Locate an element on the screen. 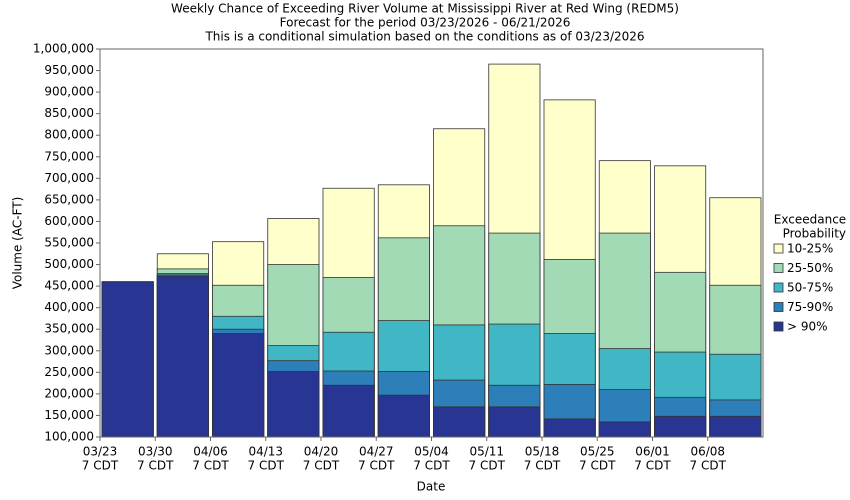 This screenshot has width=850, height=500. y-tick-label: 700,000 is located at coordinates (69, 178).